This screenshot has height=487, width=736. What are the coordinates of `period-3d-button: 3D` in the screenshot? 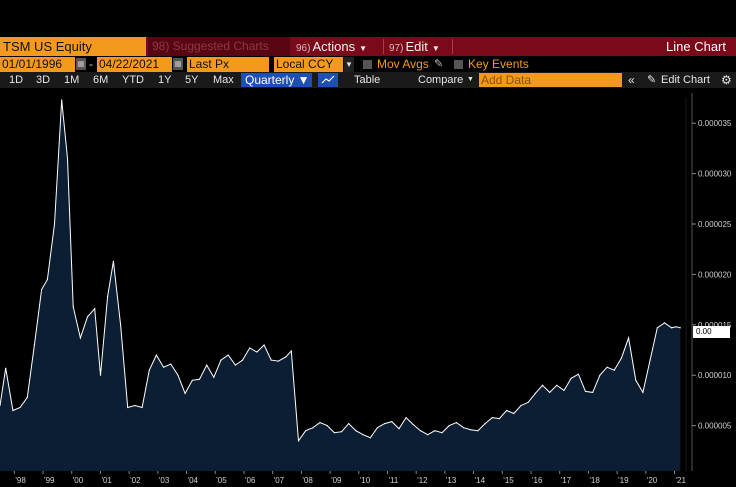 It's located at (43, 80).